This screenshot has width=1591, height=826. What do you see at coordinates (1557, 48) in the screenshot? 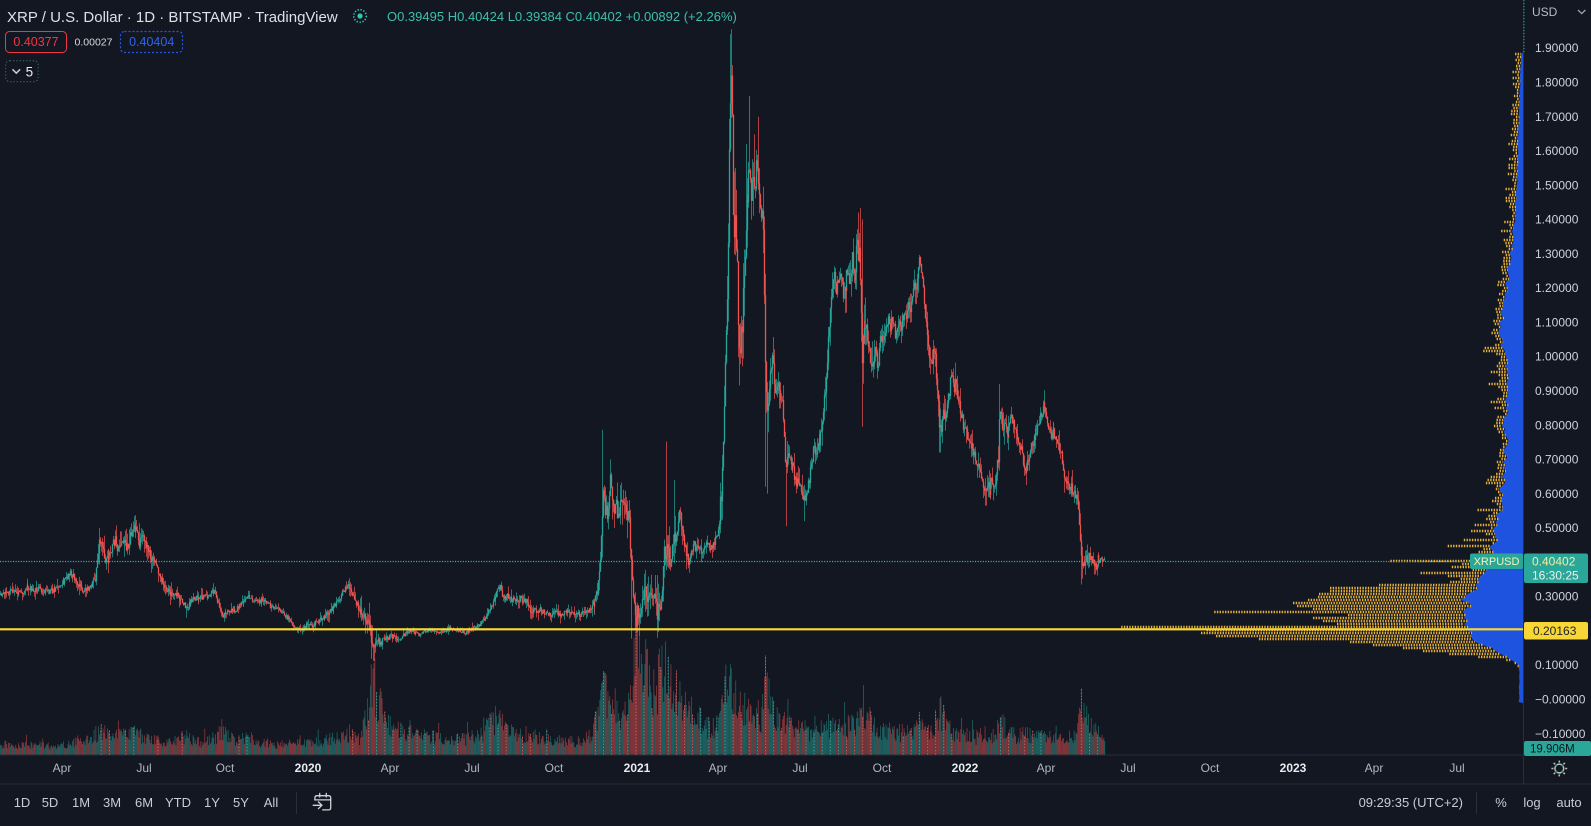
I see `svg-text: 1.90000` at bounding box center [1557, 48].